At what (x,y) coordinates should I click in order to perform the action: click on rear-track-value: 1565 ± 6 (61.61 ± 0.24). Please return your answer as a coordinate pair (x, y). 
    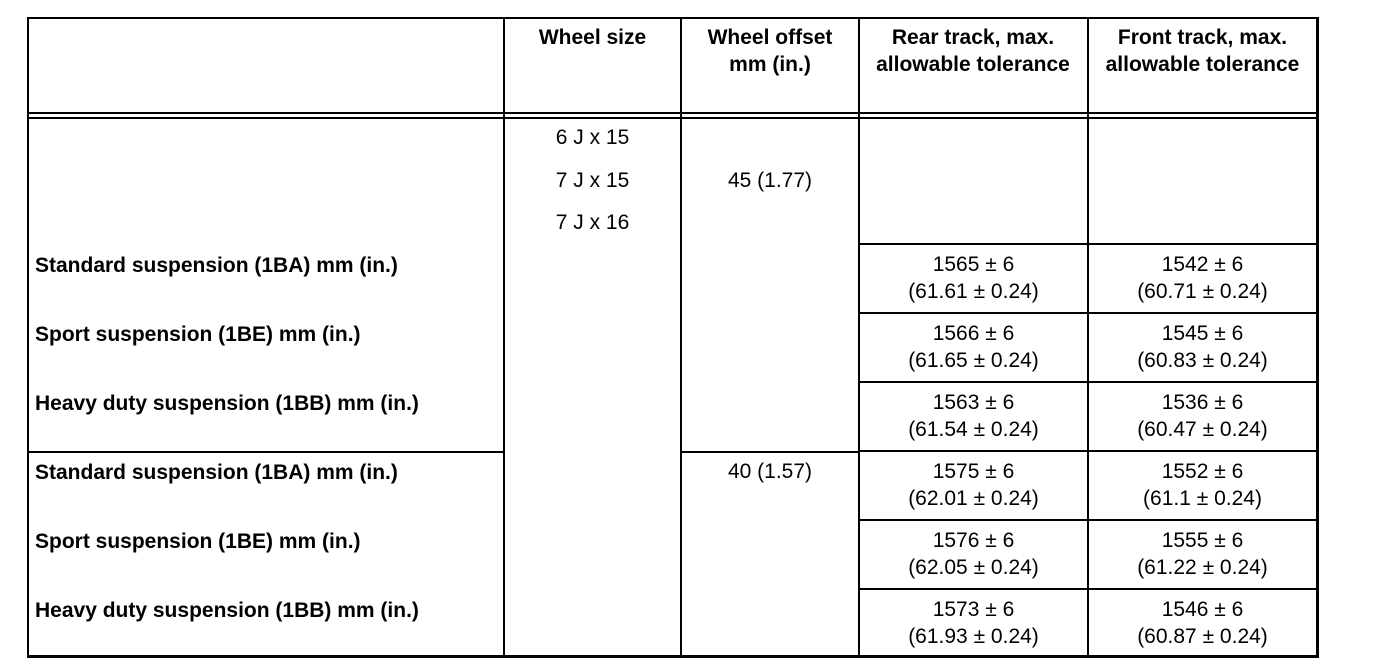
    Looking at the image, I should click on (973, 278).